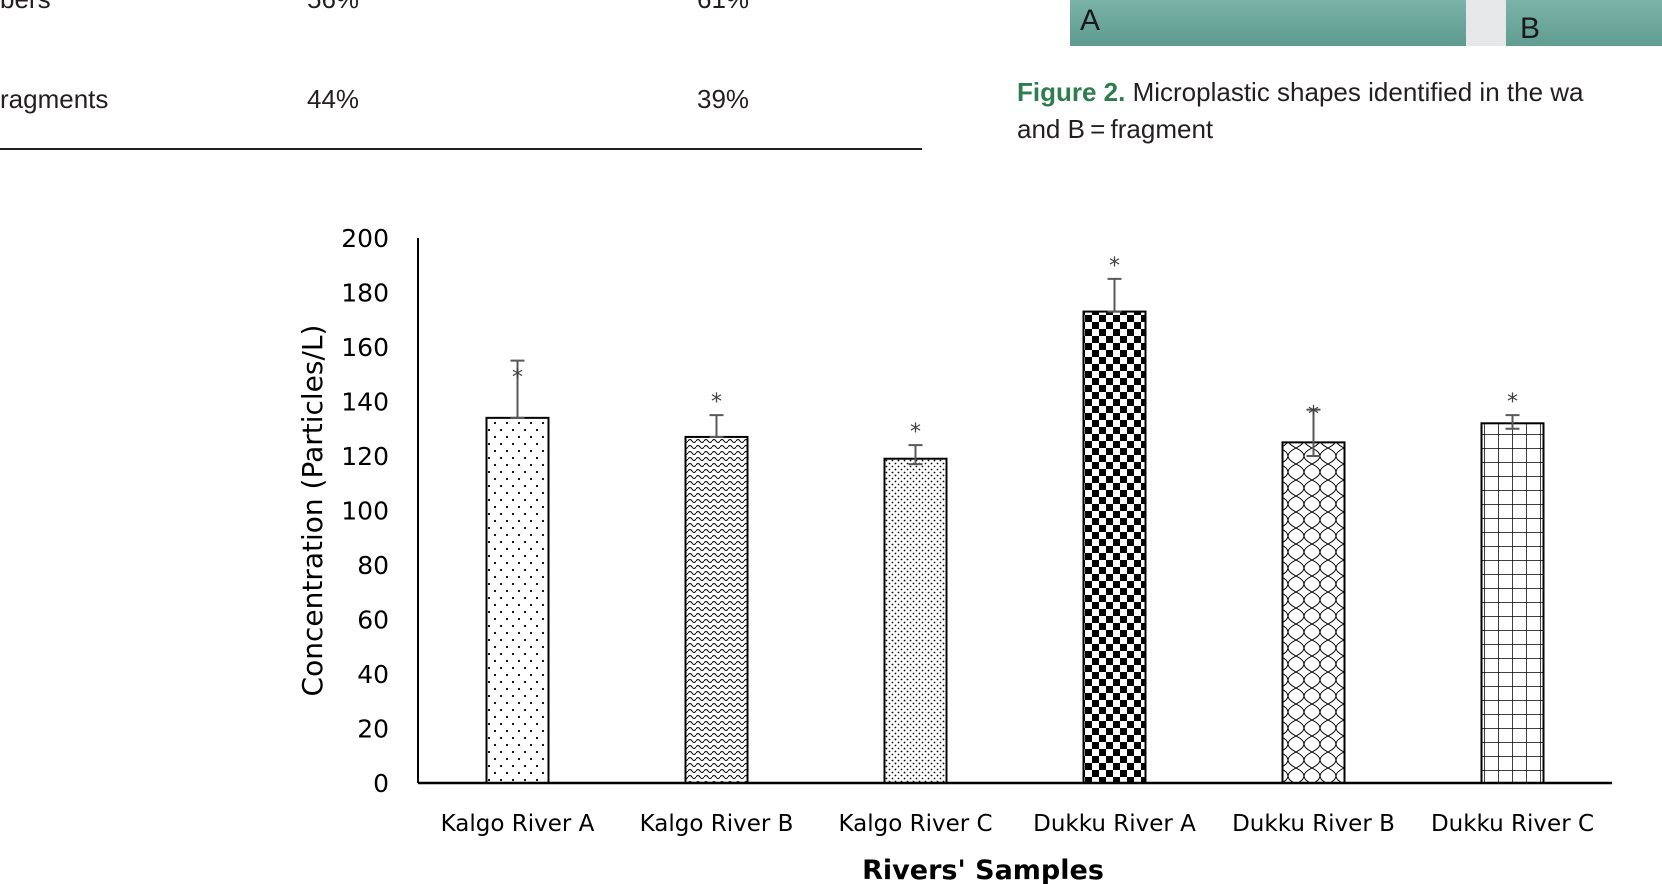  Describe the element at coordinates (25, 7) in the screenshot. I see `table-cell-shape: bers` at that location.